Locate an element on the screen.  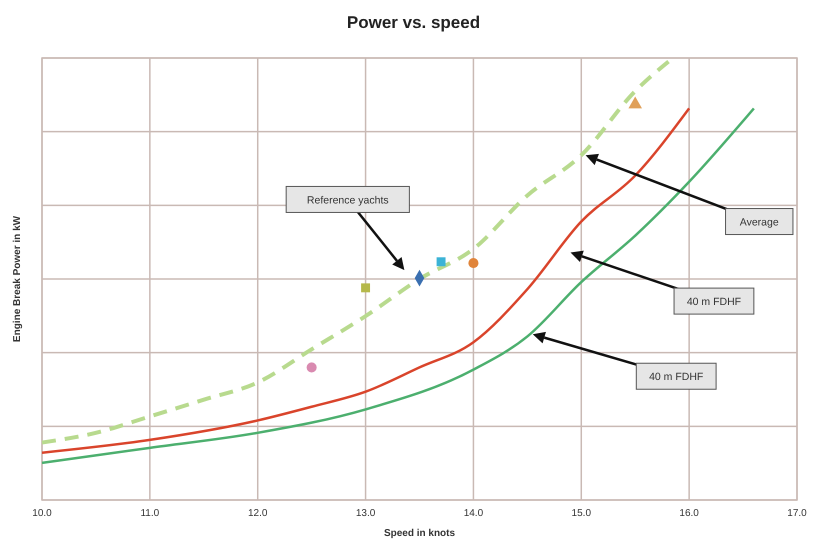
annotation: Reference yachts is located at coordinates (347, 200).